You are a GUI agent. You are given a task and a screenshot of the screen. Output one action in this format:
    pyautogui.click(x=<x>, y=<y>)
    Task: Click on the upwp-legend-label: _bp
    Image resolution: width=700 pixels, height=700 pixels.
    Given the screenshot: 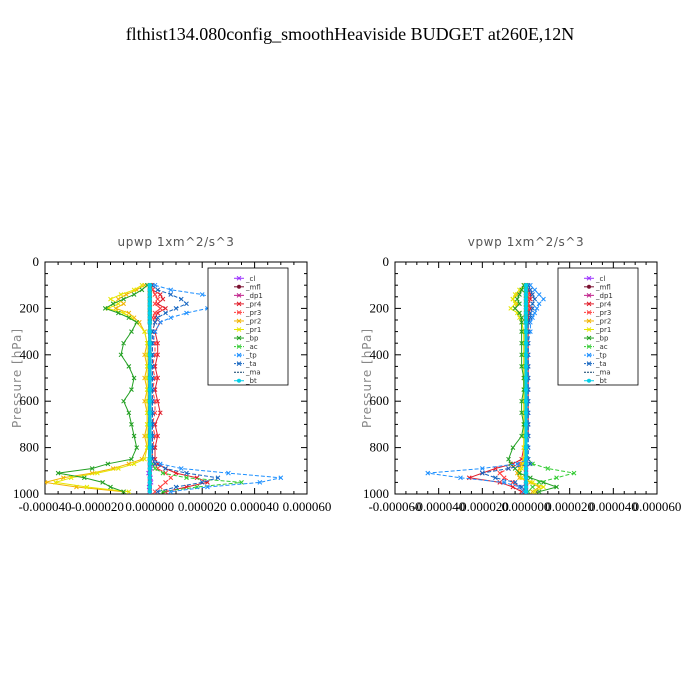 What is the action you would take?
    pyautogui.click(x=252, y=339)
    